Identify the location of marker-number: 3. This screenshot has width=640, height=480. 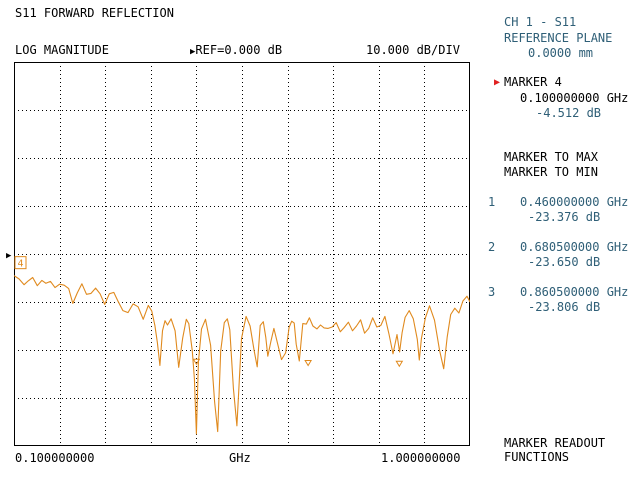
(492, 292).